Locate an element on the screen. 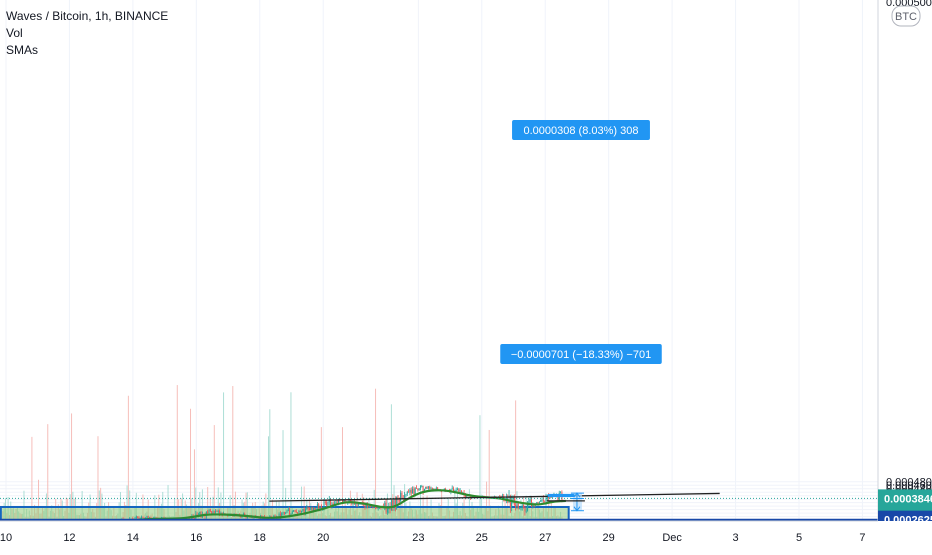  measure-label-upper-bg is located at coordinates (581, 130).